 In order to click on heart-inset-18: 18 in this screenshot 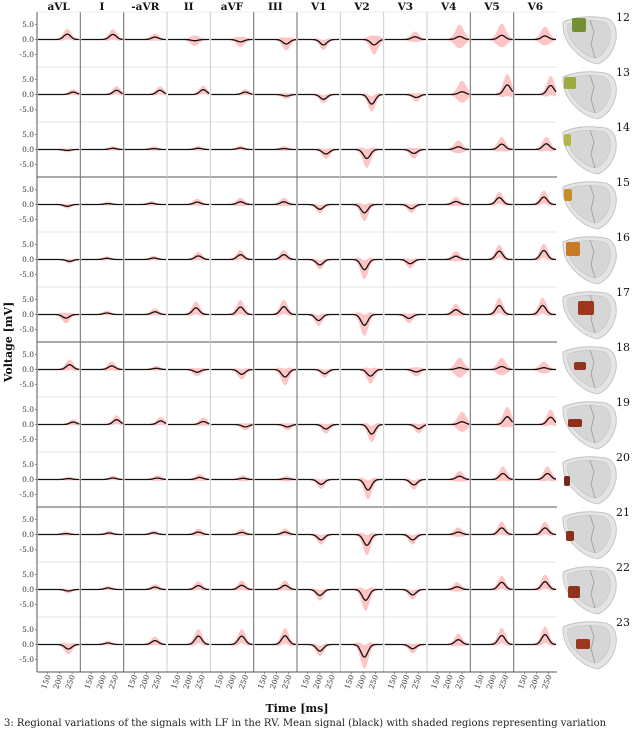, I will do `click(596, 368)`.